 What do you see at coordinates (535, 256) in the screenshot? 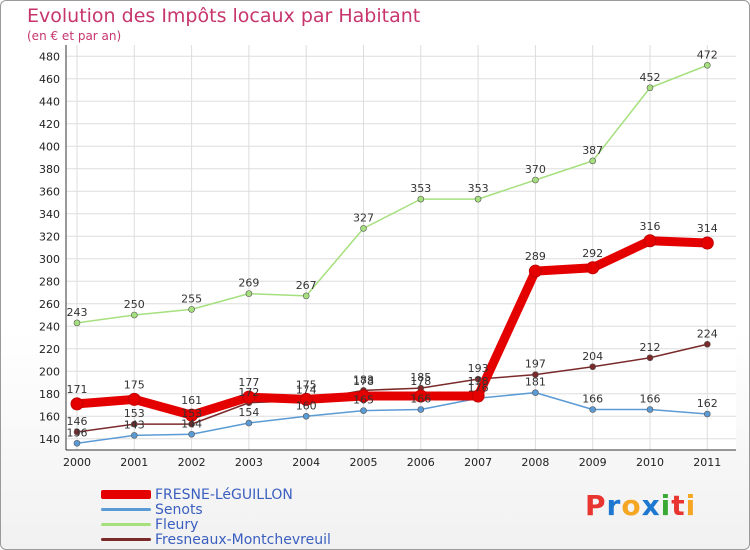
I see `data-label: 289` at bounding box center [535, 256].